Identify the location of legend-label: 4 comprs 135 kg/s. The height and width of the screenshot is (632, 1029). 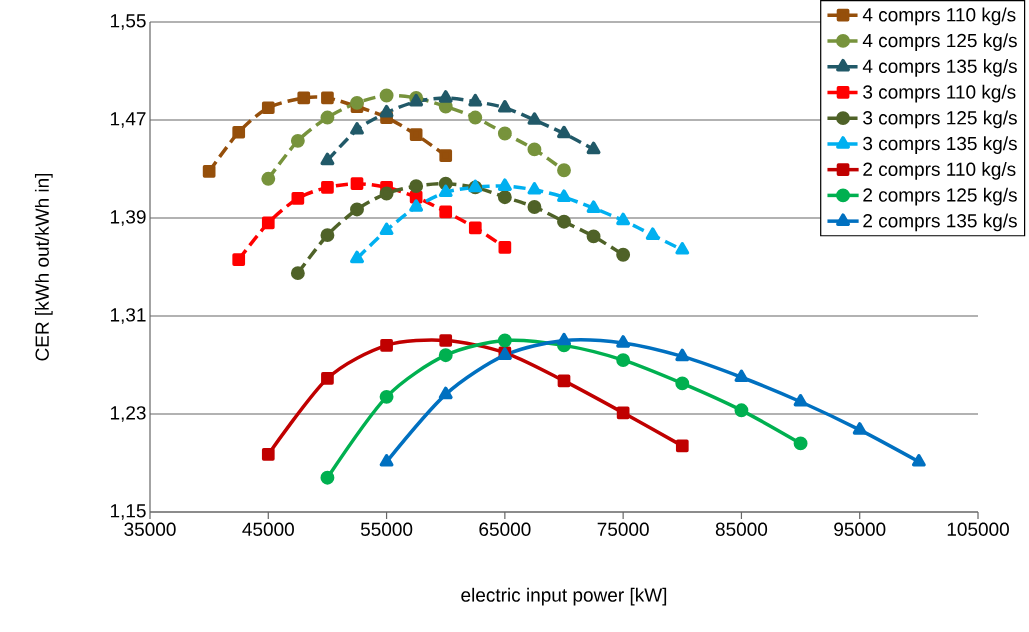
(939, 68).